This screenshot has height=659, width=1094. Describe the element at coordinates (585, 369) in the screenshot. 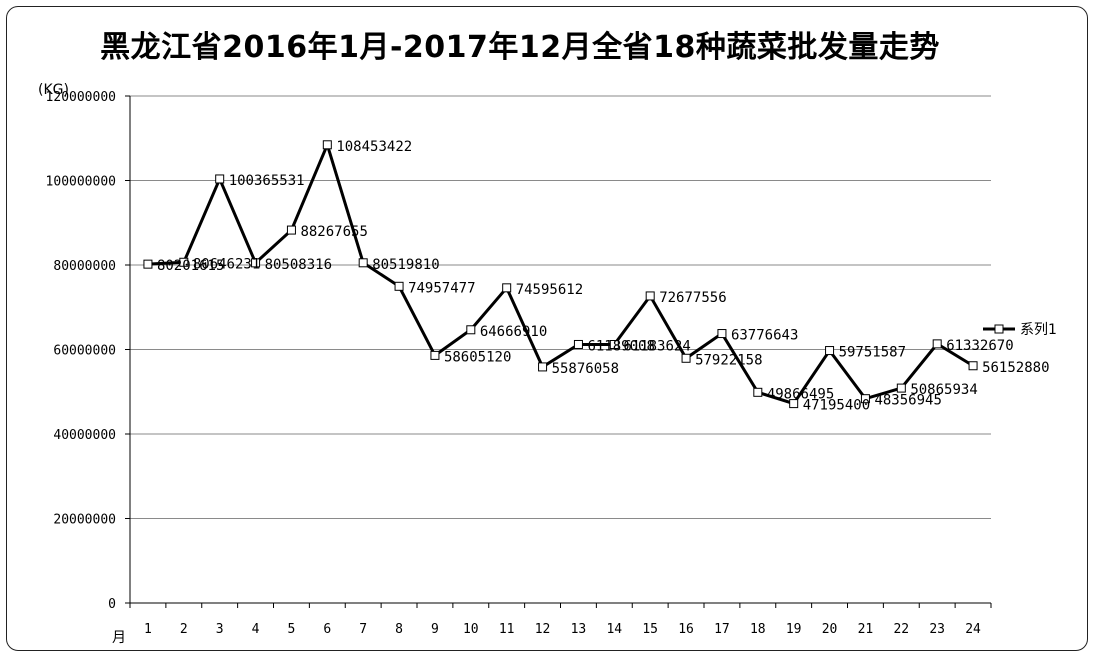

I see `data-label: 55876058` at that location.